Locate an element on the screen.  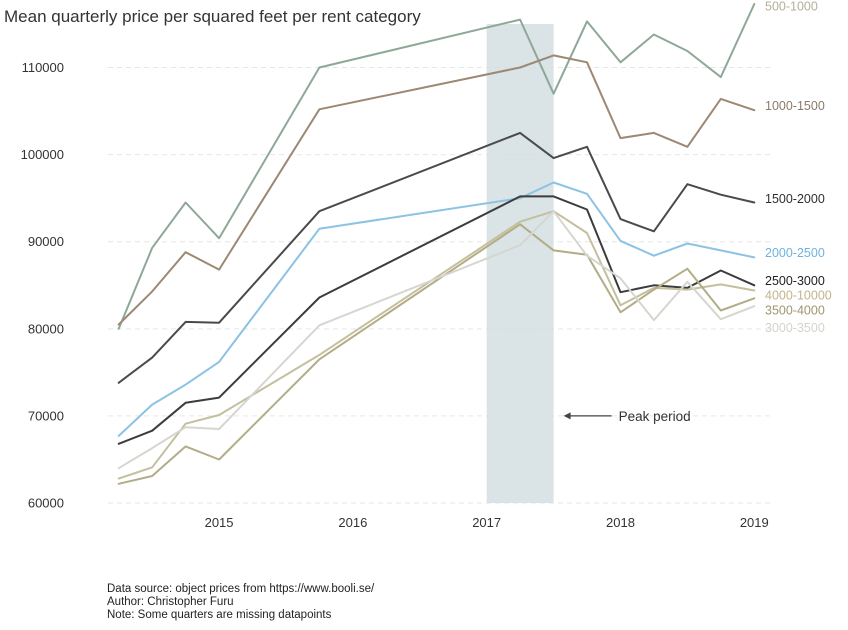
series-label-1500-2000: 1500-2000 is located at coordinates (795, 199).